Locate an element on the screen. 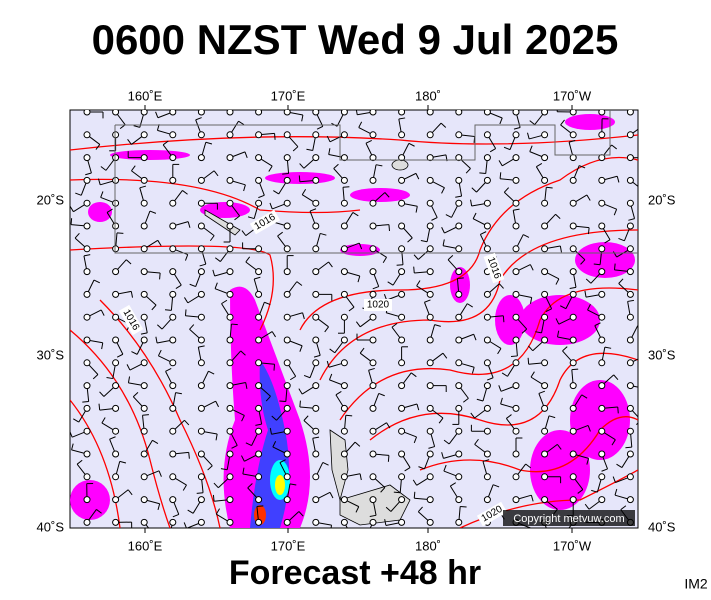 The height and width of the screenshot is (600, 711). lon-label: 170˚E is located at coordinates (288, 95).